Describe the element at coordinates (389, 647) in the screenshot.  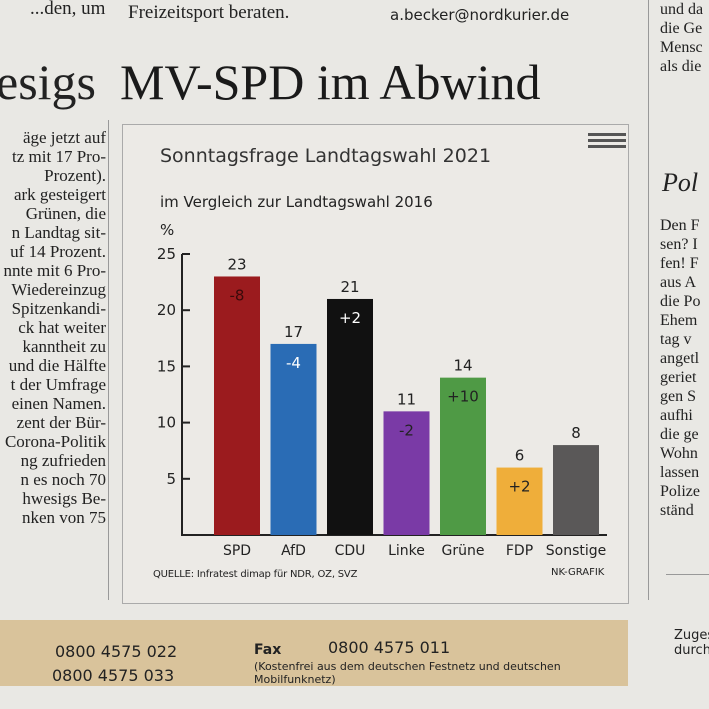
I see `fax-number: 0800 4575 011` at that location.